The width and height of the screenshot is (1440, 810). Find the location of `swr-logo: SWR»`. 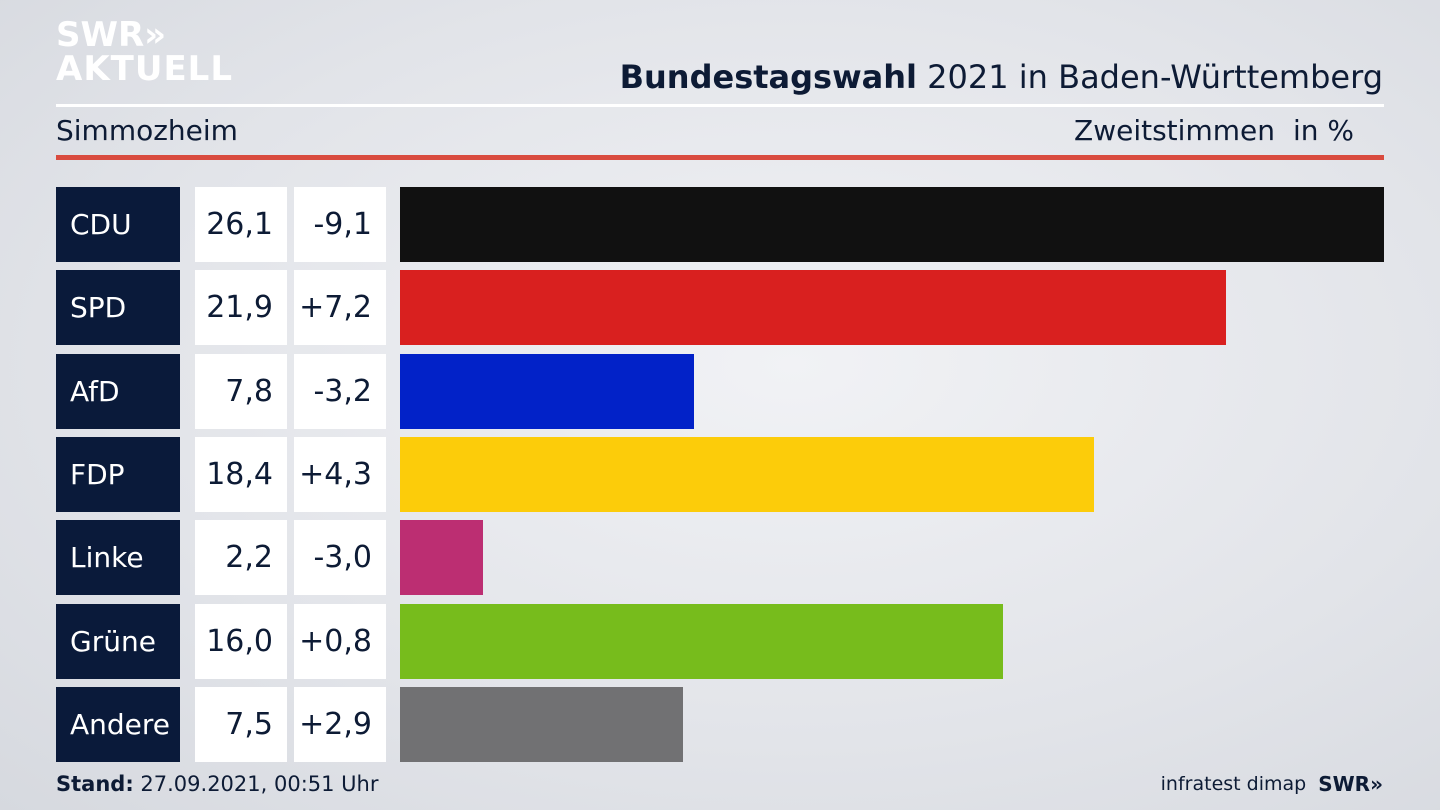

swr-logo: SWR» is located at coordinates (1350, 784).